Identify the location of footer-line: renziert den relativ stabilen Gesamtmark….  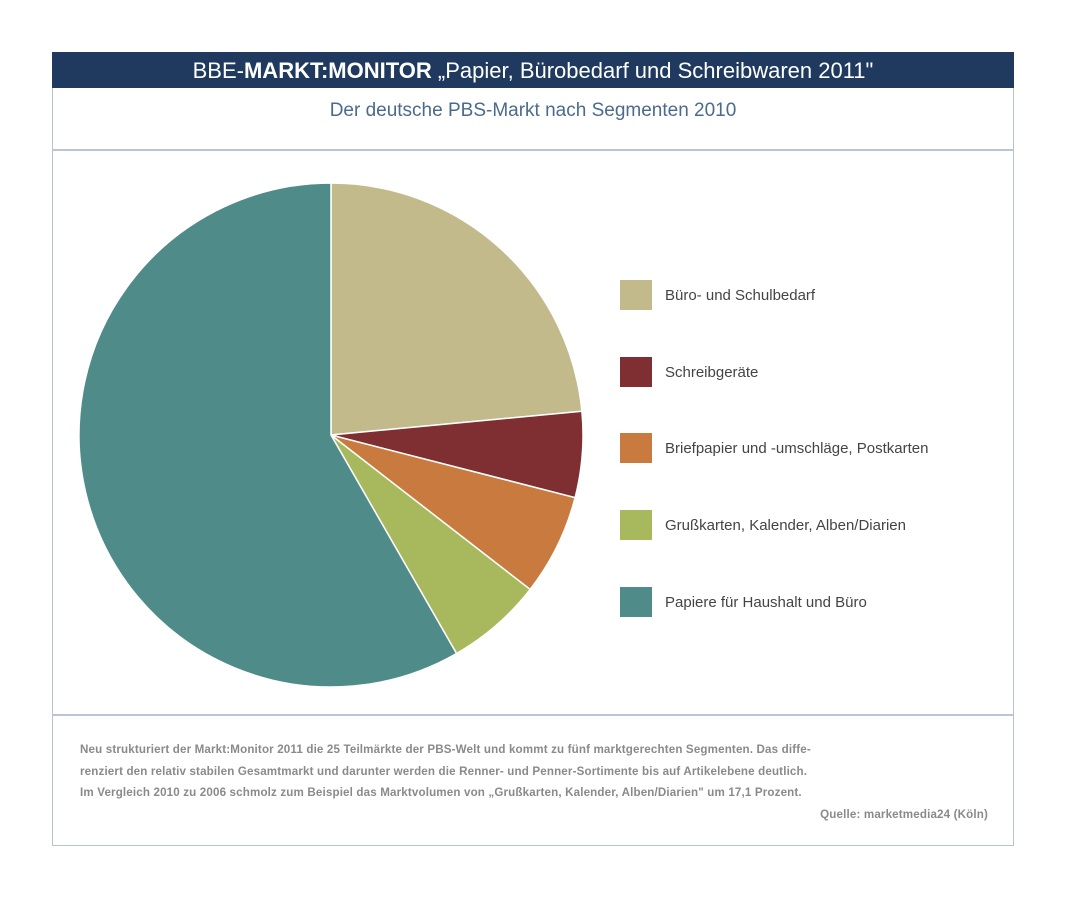
(444, 771).